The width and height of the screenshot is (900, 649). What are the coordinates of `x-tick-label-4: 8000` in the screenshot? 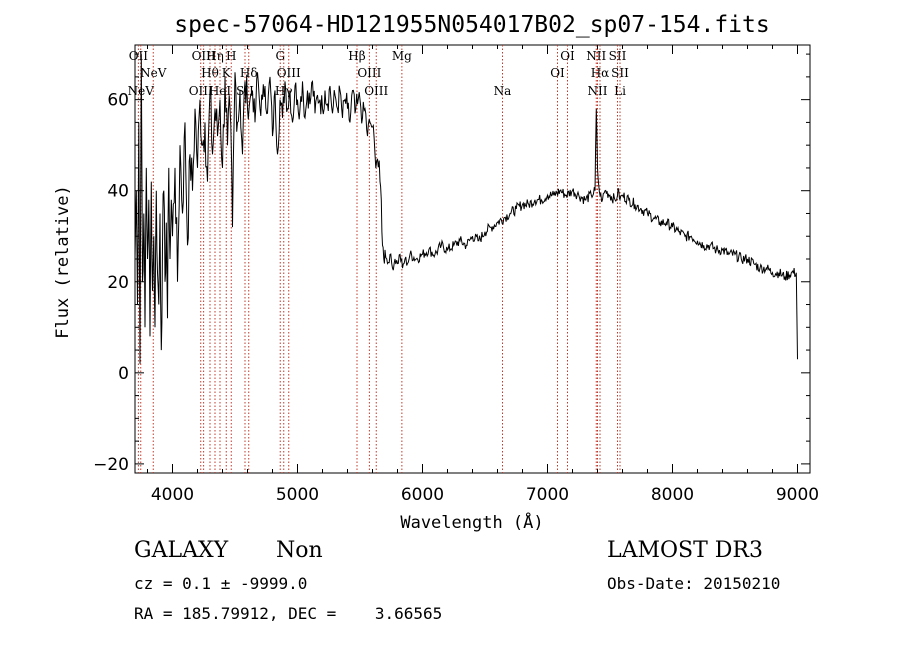 It's located at (672, 495).